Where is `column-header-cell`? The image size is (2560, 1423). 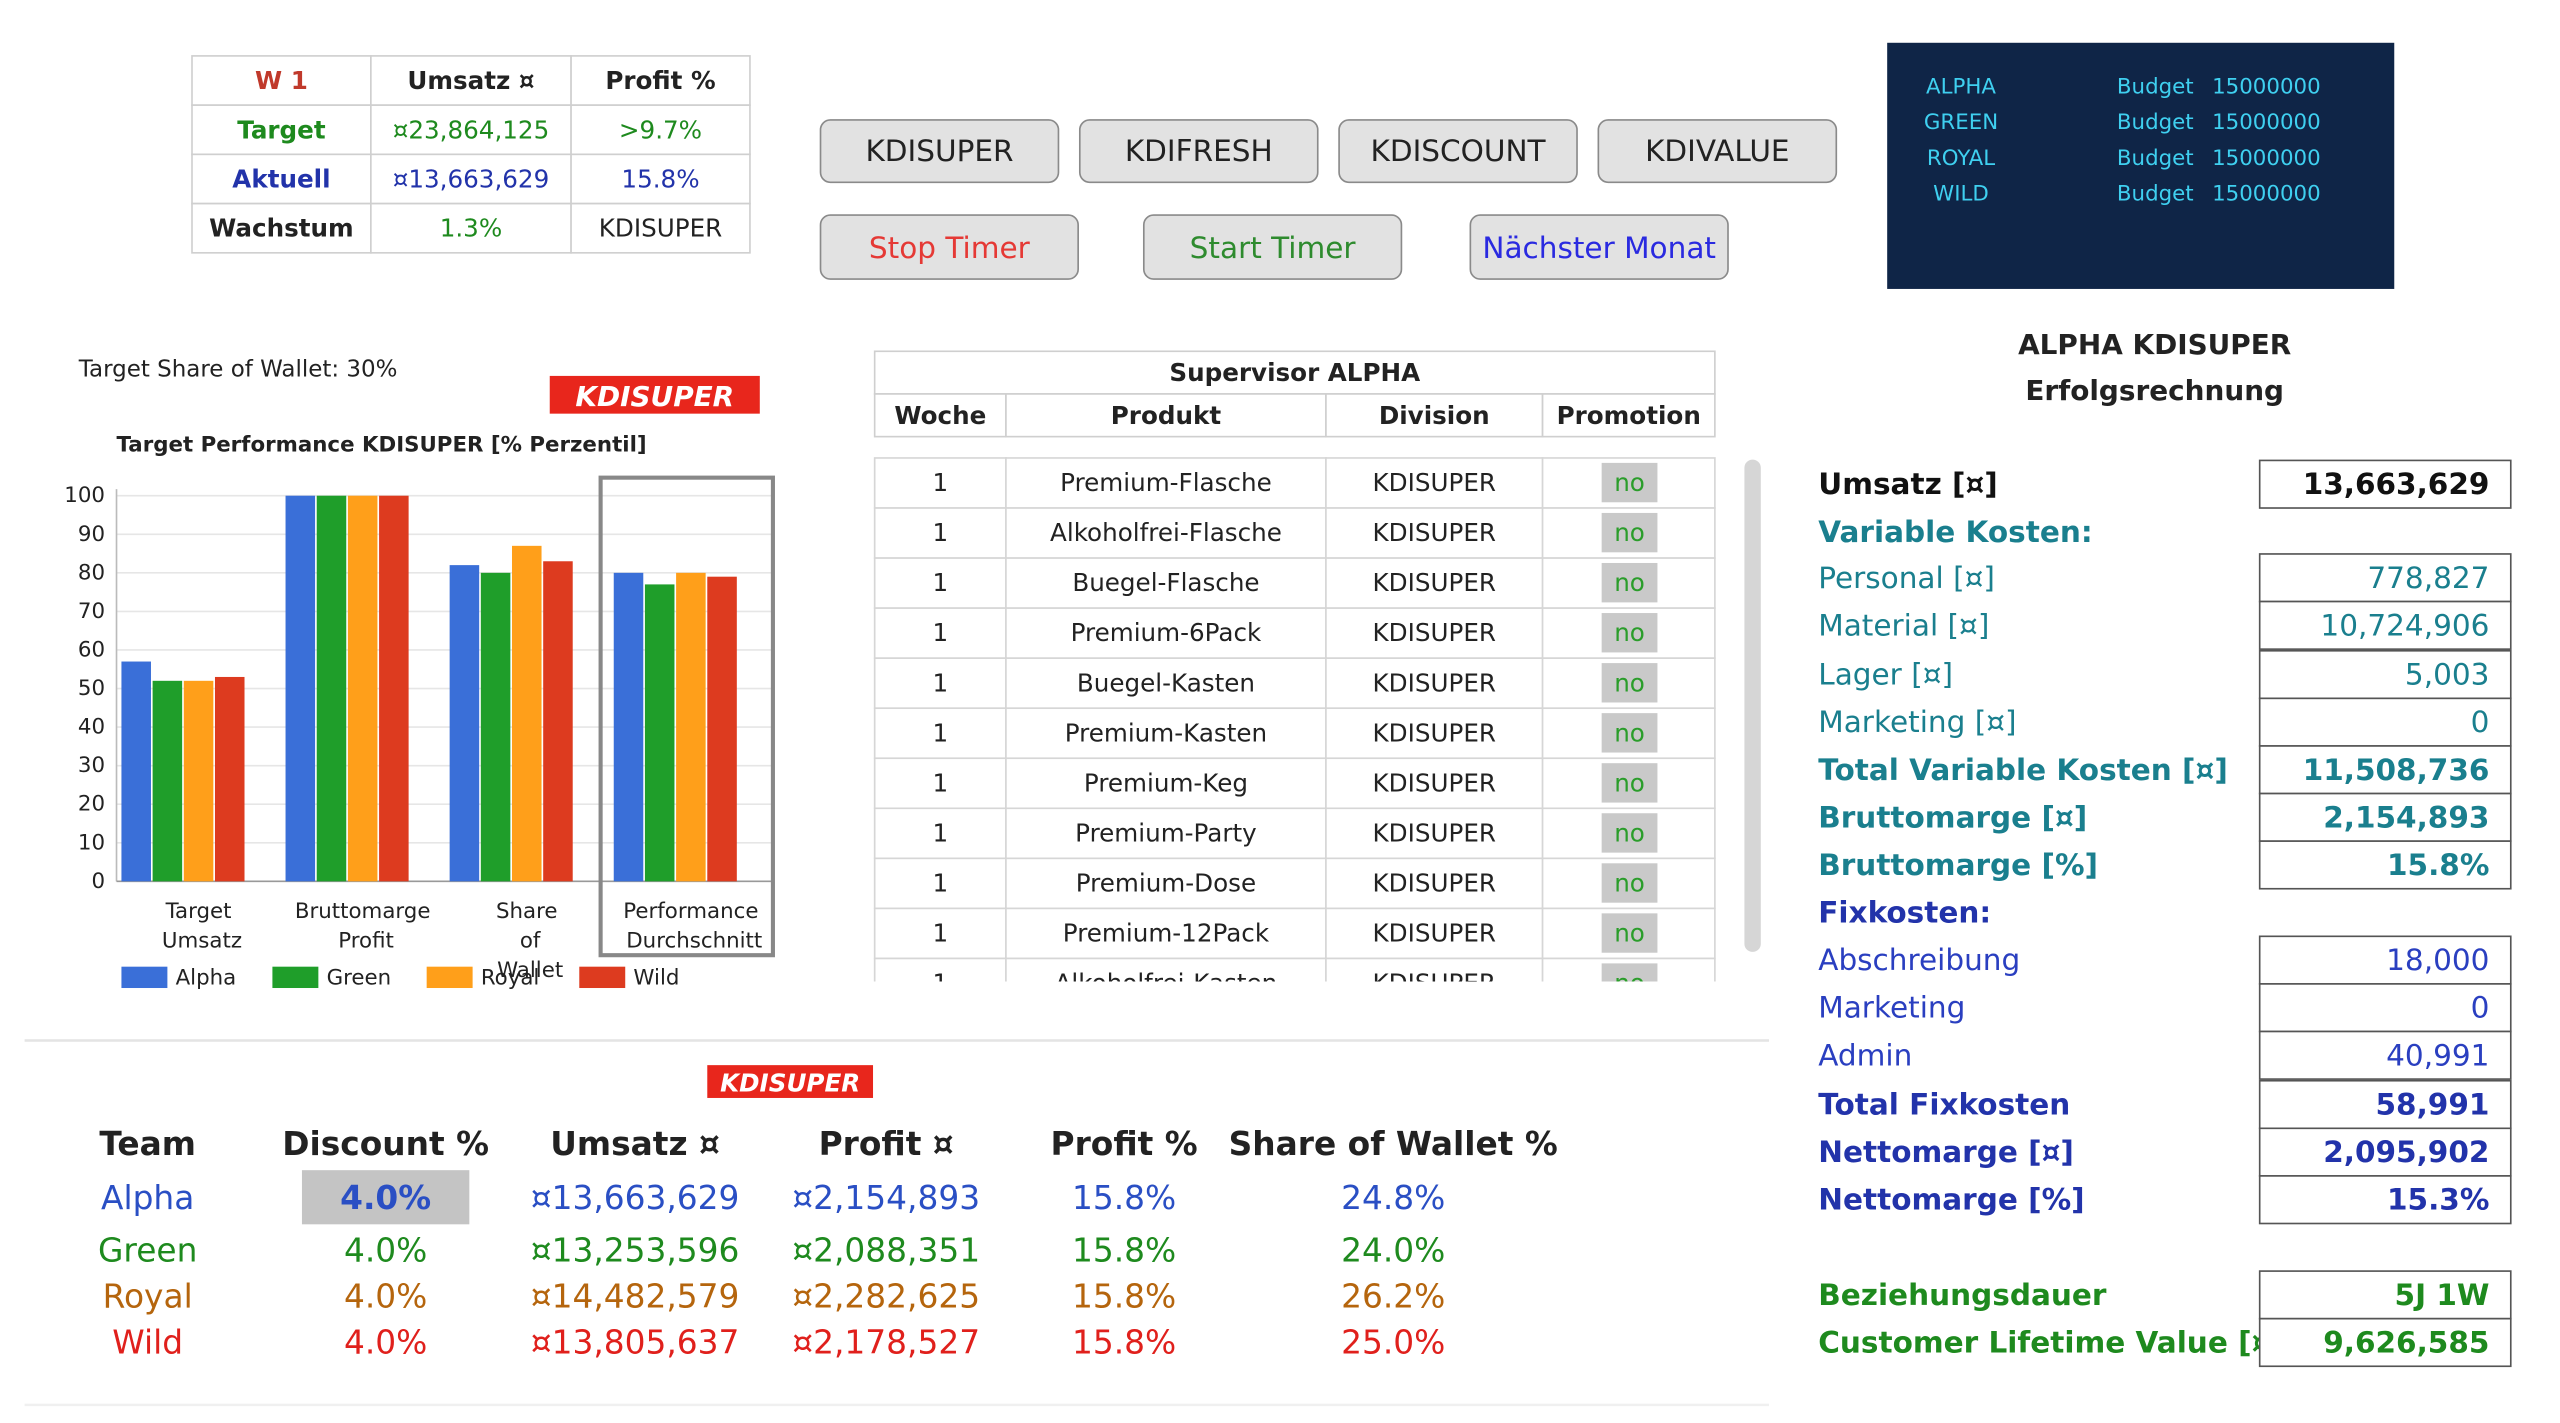 column-header-cell is located at coordinates (940, 415).